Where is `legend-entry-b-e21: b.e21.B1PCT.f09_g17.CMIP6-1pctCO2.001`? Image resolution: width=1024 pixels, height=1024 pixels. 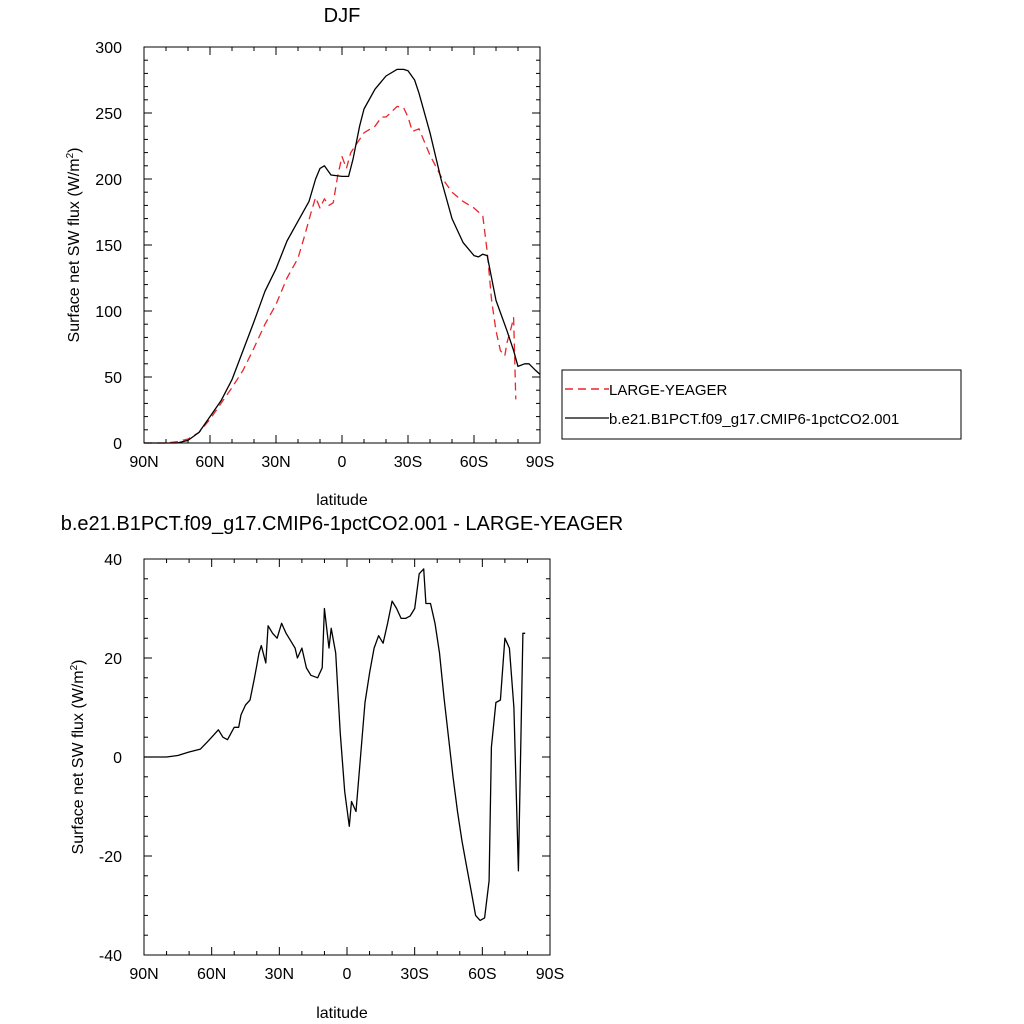
legend-entry-b-e21: b.e21.B1PCT.f09_g17.CMIP6-1pctCO2.001 is located at coordinates (754, 419).